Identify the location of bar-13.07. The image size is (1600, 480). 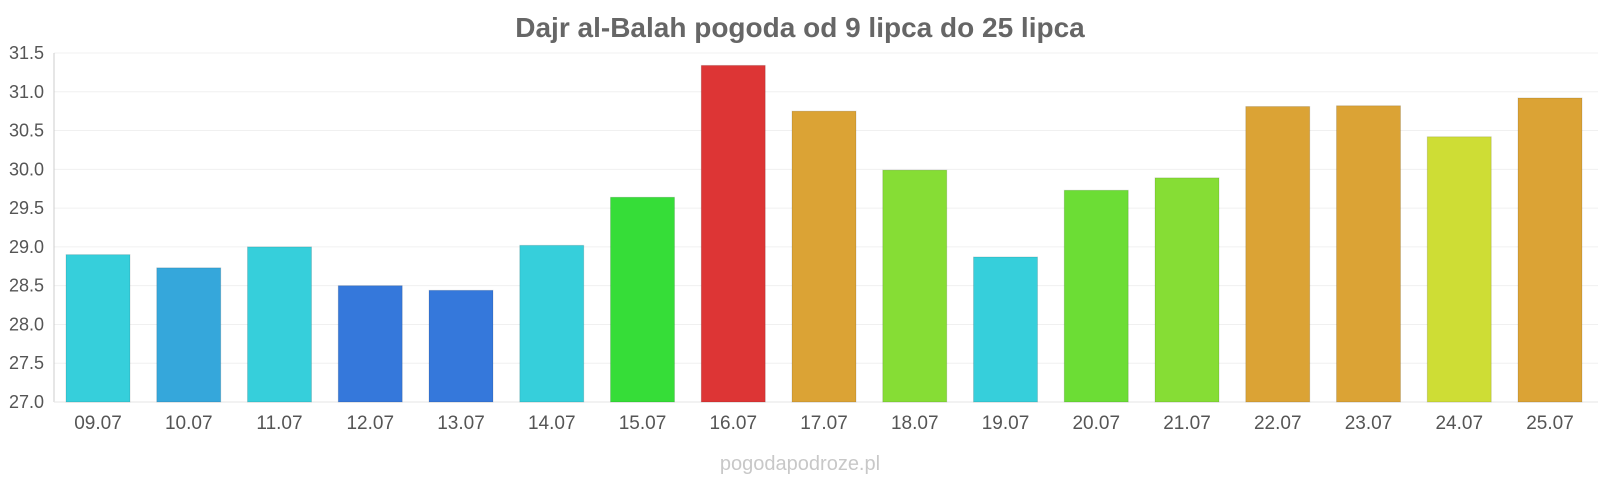
(461, 346).